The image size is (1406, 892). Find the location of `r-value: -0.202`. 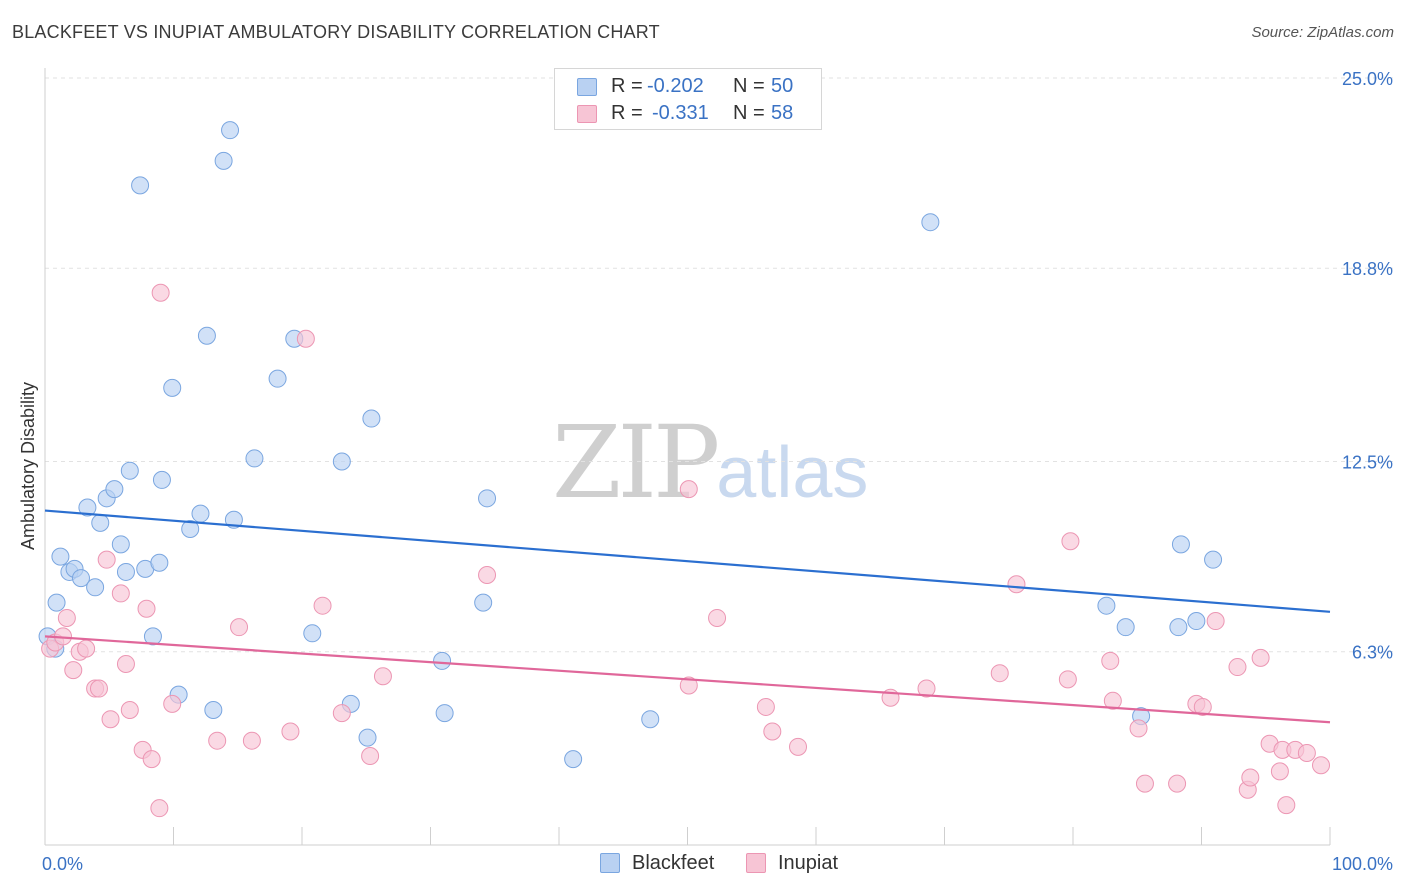

r-value: -0.202 is located at coordinates (675, 86).